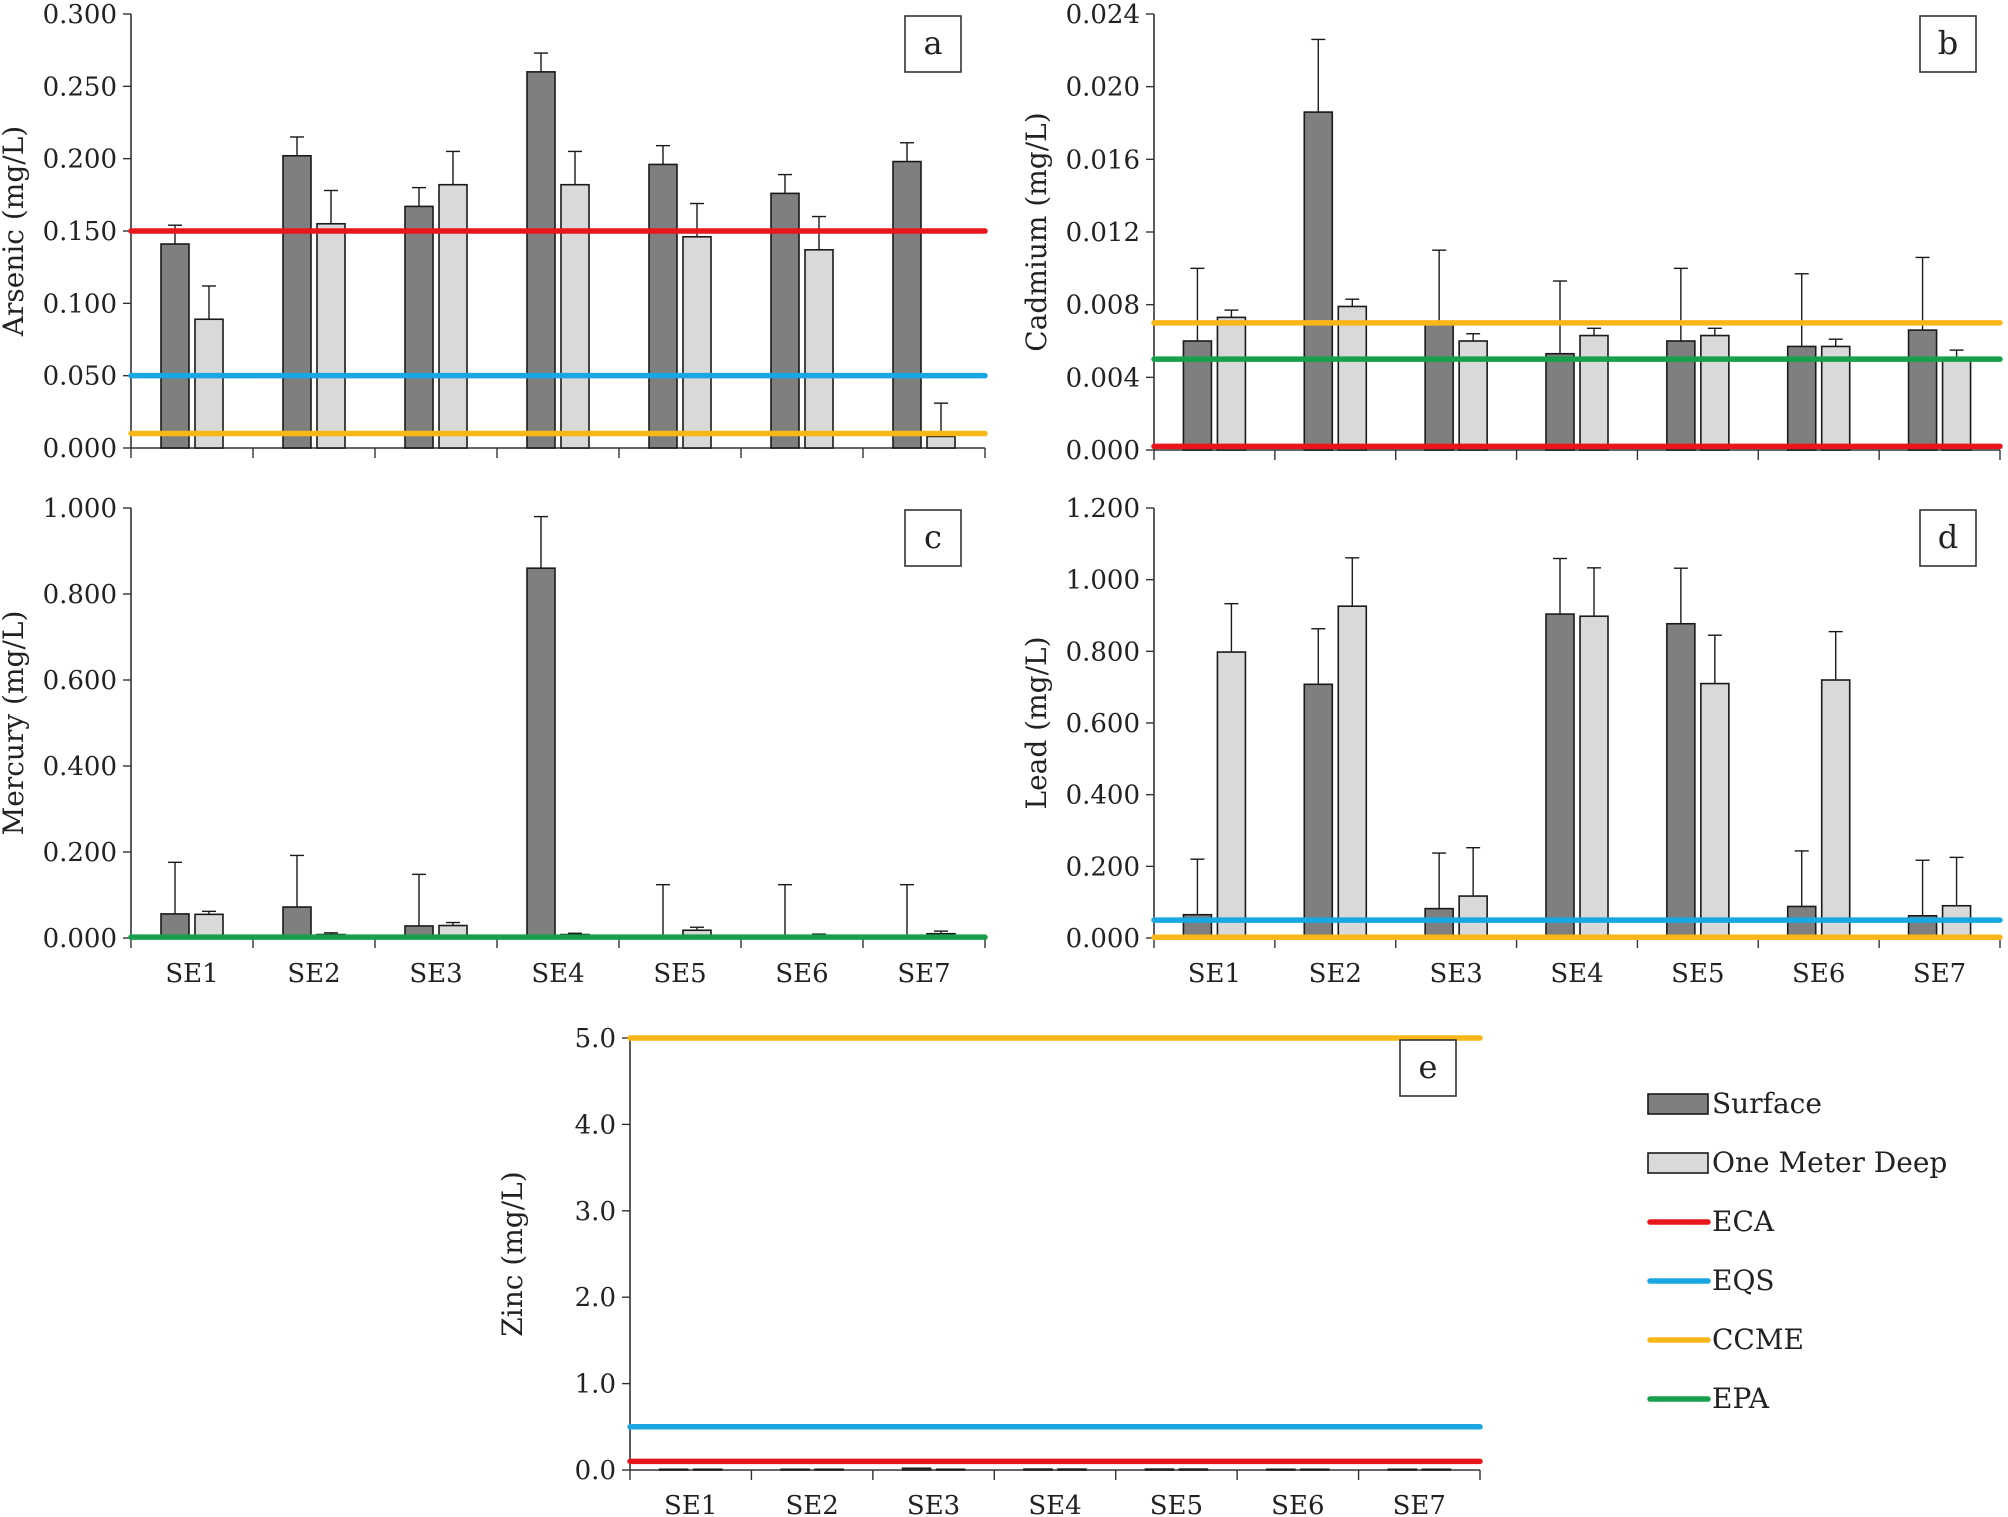 This screenshot has width=2008, height=1517. Describe the element at coordinates (1797, 1251) in the screenshot. I see `legend: Surface One Meter Deep ECA EQS CCME EPA` at that location.